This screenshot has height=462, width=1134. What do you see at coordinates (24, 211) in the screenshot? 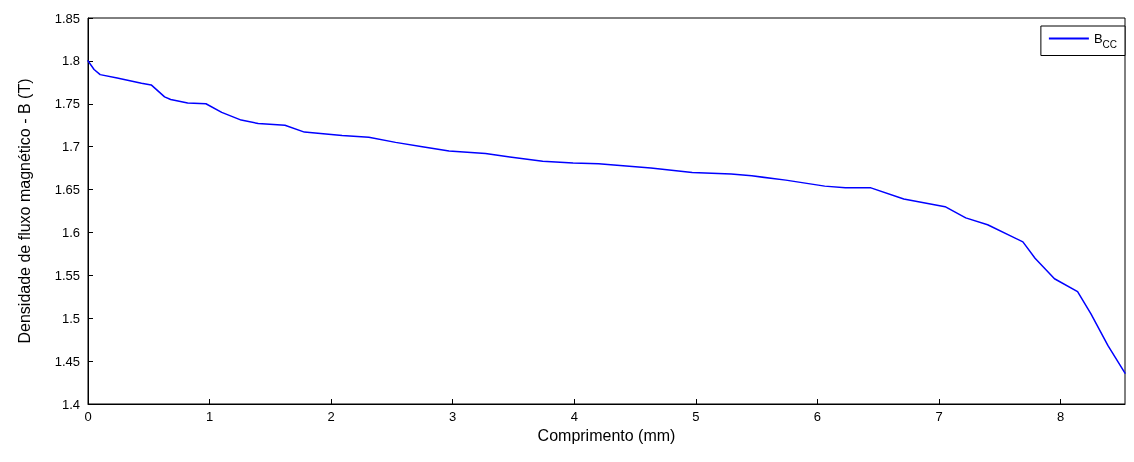
I see `y-axis-title: Densidade de fluxo magnético - B (T)` at bounding box center [24, 211].